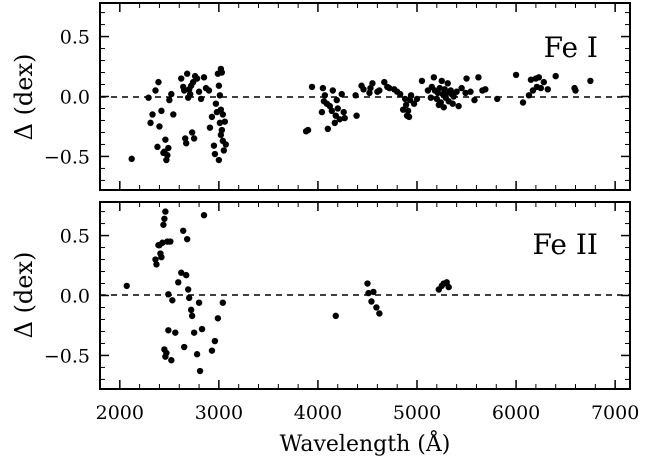 The width and height of the screenshot is (657, 464). Describe the element at coordinates (318, 413) in the screenshot. I see `x-tick-label: 4000` at that location.